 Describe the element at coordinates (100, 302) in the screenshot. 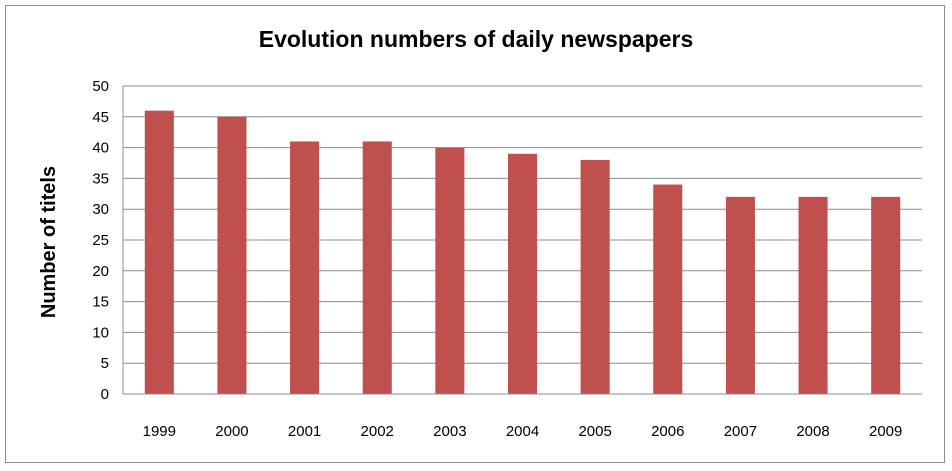

I see `y-tick-label: 15` at that location.